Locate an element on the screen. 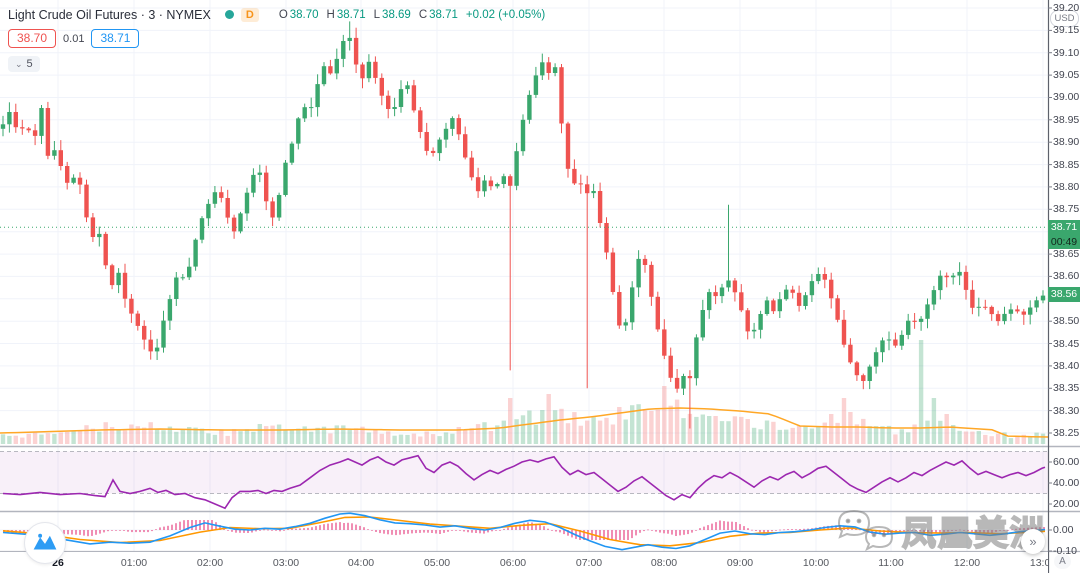 The image size is (1080, 573). currency-button: USD is located at coordinates (1064, 18).